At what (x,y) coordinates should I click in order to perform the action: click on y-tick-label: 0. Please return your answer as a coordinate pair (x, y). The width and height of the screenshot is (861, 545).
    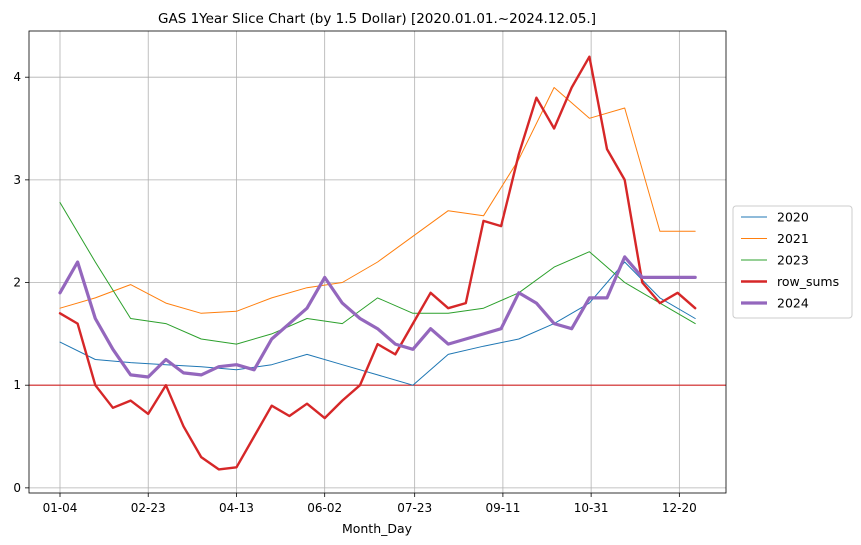
    Looking at the image, I should click on (17, 488).